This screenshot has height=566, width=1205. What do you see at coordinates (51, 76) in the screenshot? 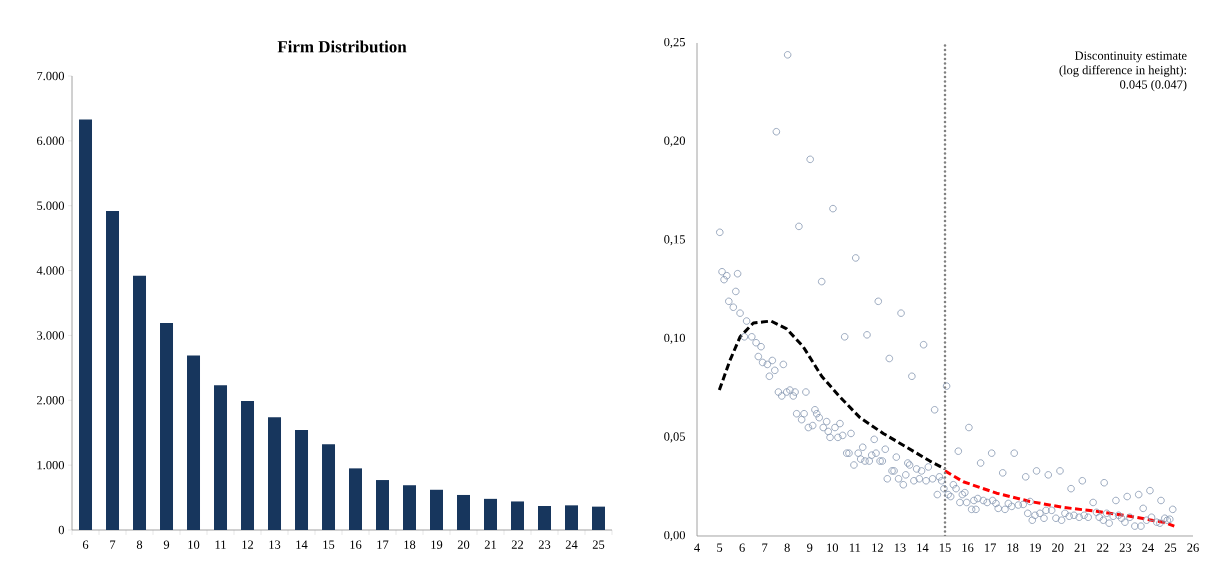
I see `y-tick-label: 7.000` at bounding box center [51, 76].